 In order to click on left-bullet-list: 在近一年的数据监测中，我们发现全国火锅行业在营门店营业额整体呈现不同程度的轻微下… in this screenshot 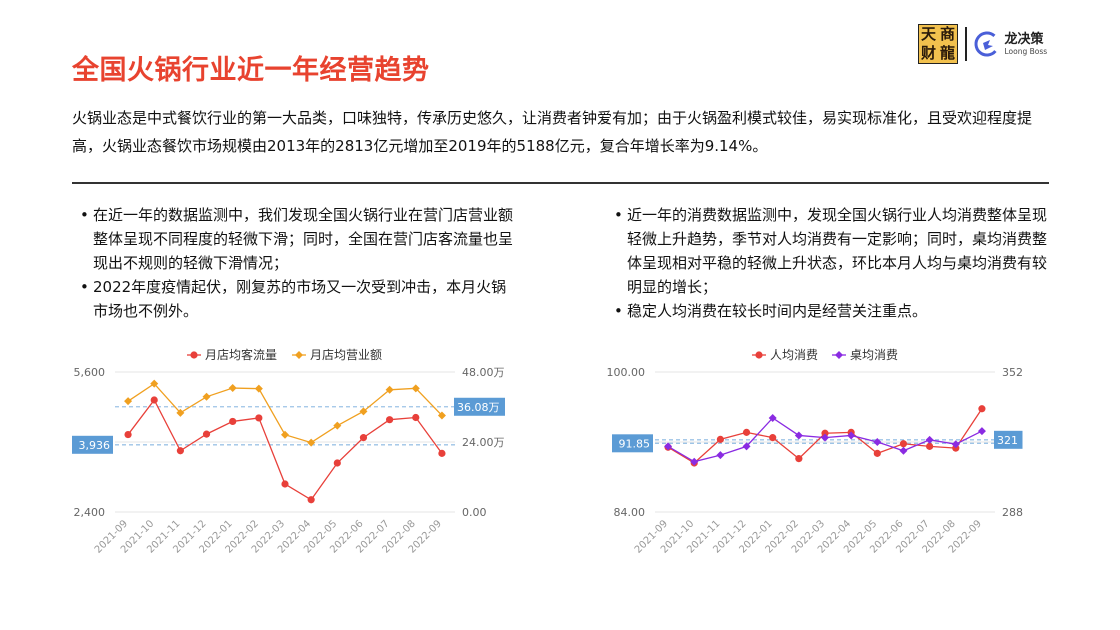, I will do `click(300, 263)`.